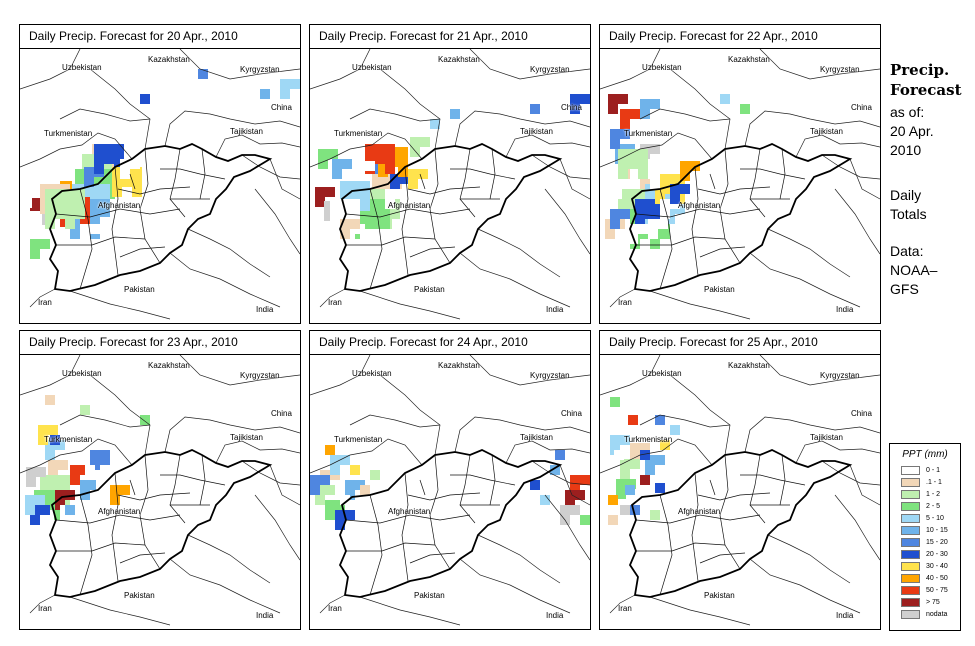 This screenshot has width=975, height=646. What do you see at coordinates (926, 80) in the screenshot?
I see `side-title: Precip. Forecast` at bounding box center [926, 80].